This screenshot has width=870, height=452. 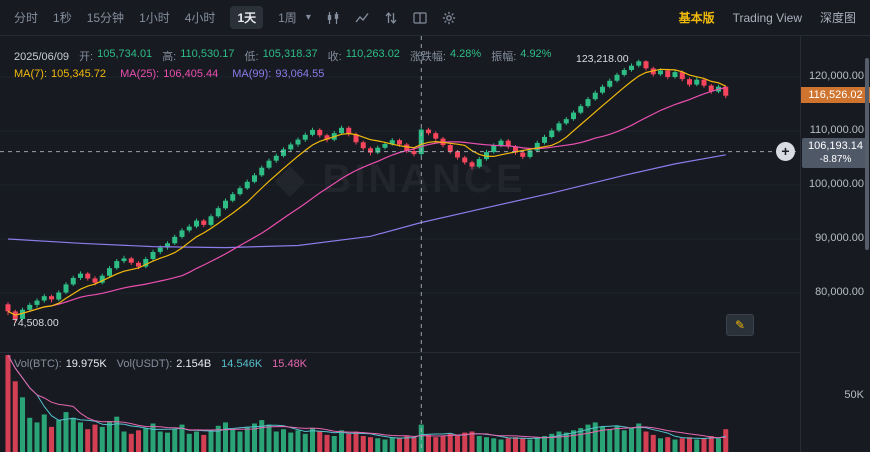 What do you see at coordinates (835, 95) in the screenshot?
I see `current-price-badge: 116,526.02` at bounding box center [835, 95].